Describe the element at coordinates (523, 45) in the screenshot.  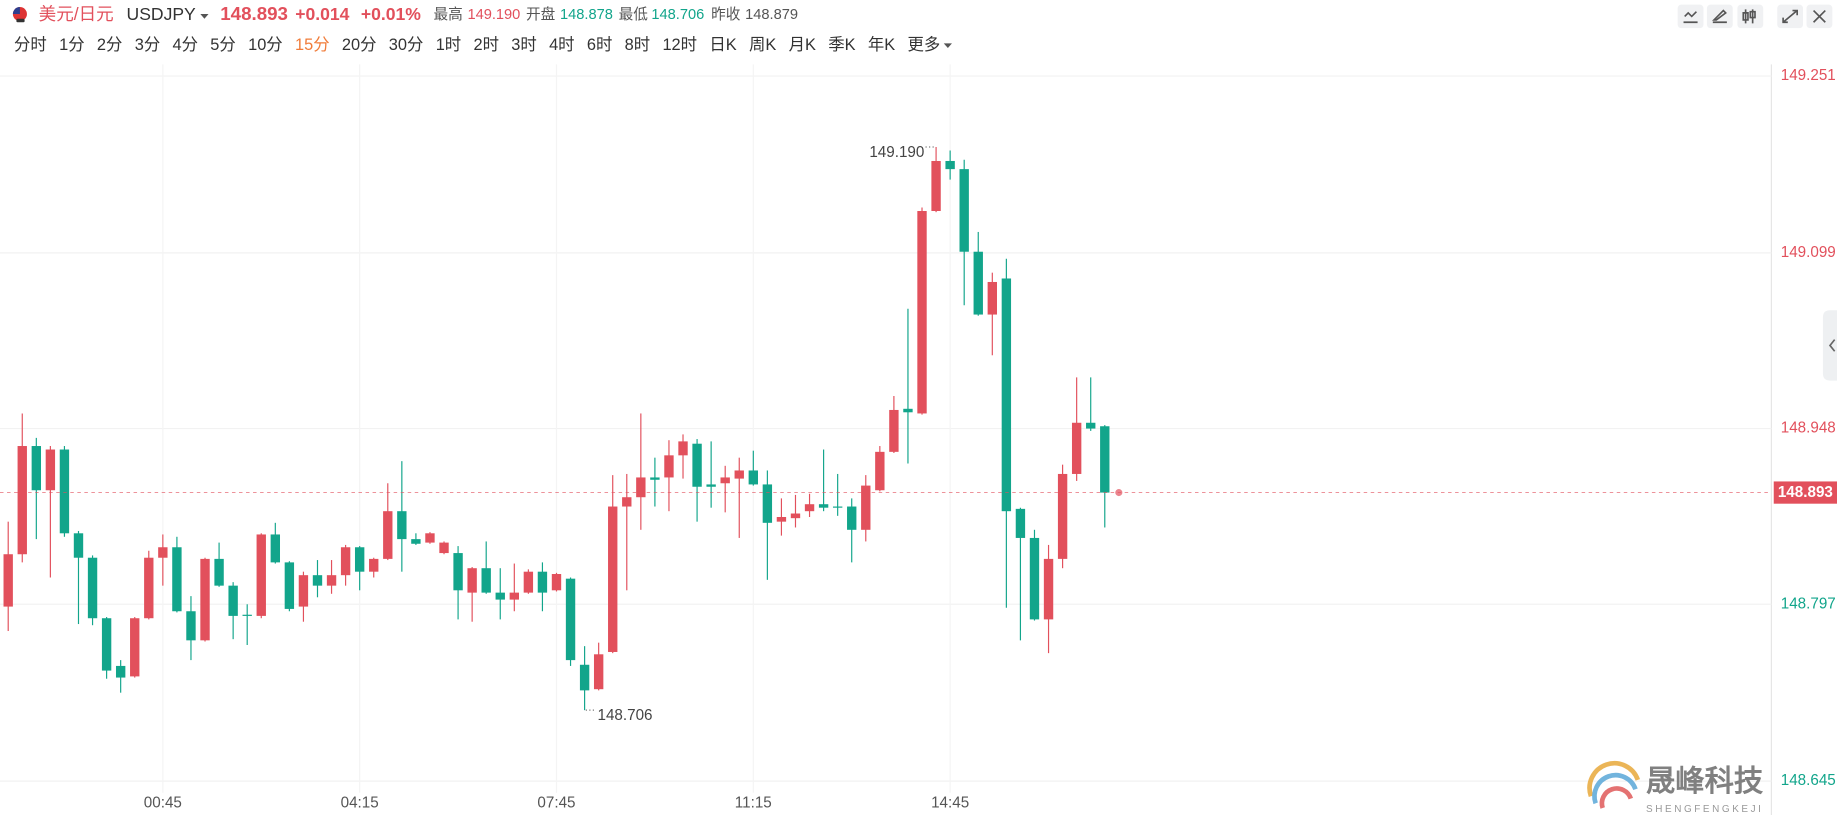
I see `timeframe-tab: 3时` at that location.